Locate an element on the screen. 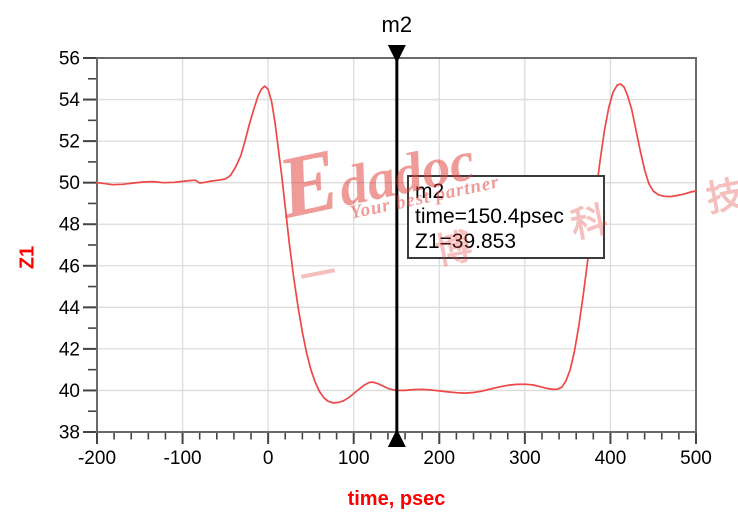 The width and height of the screenshot is (738, 527). x-tick-label: 300 is located at coordinates (525, 458).